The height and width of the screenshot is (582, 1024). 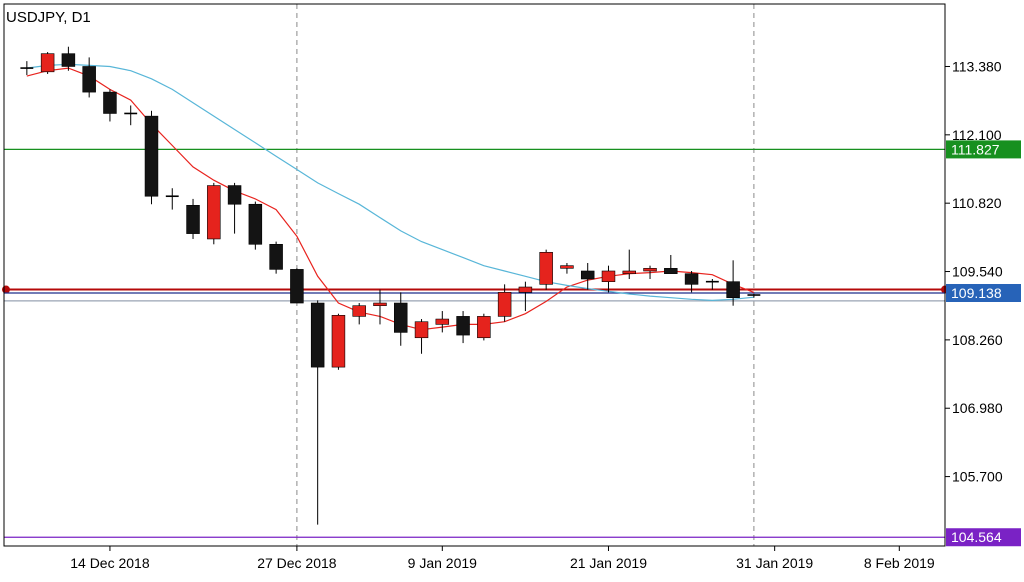 What do you see at coordinates (977, 203) in the screenshot?
I see `y-tick-label-2: 110.820` at bounding box center [977, 203].